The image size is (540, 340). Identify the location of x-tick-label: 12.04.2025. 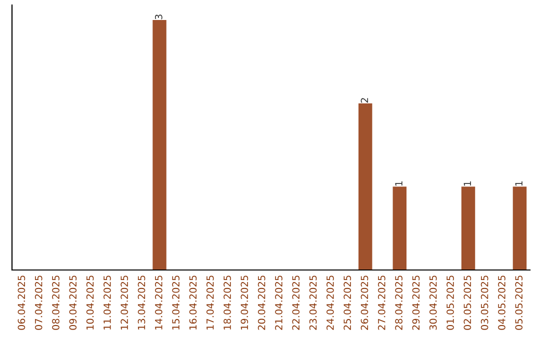
(124, 303).